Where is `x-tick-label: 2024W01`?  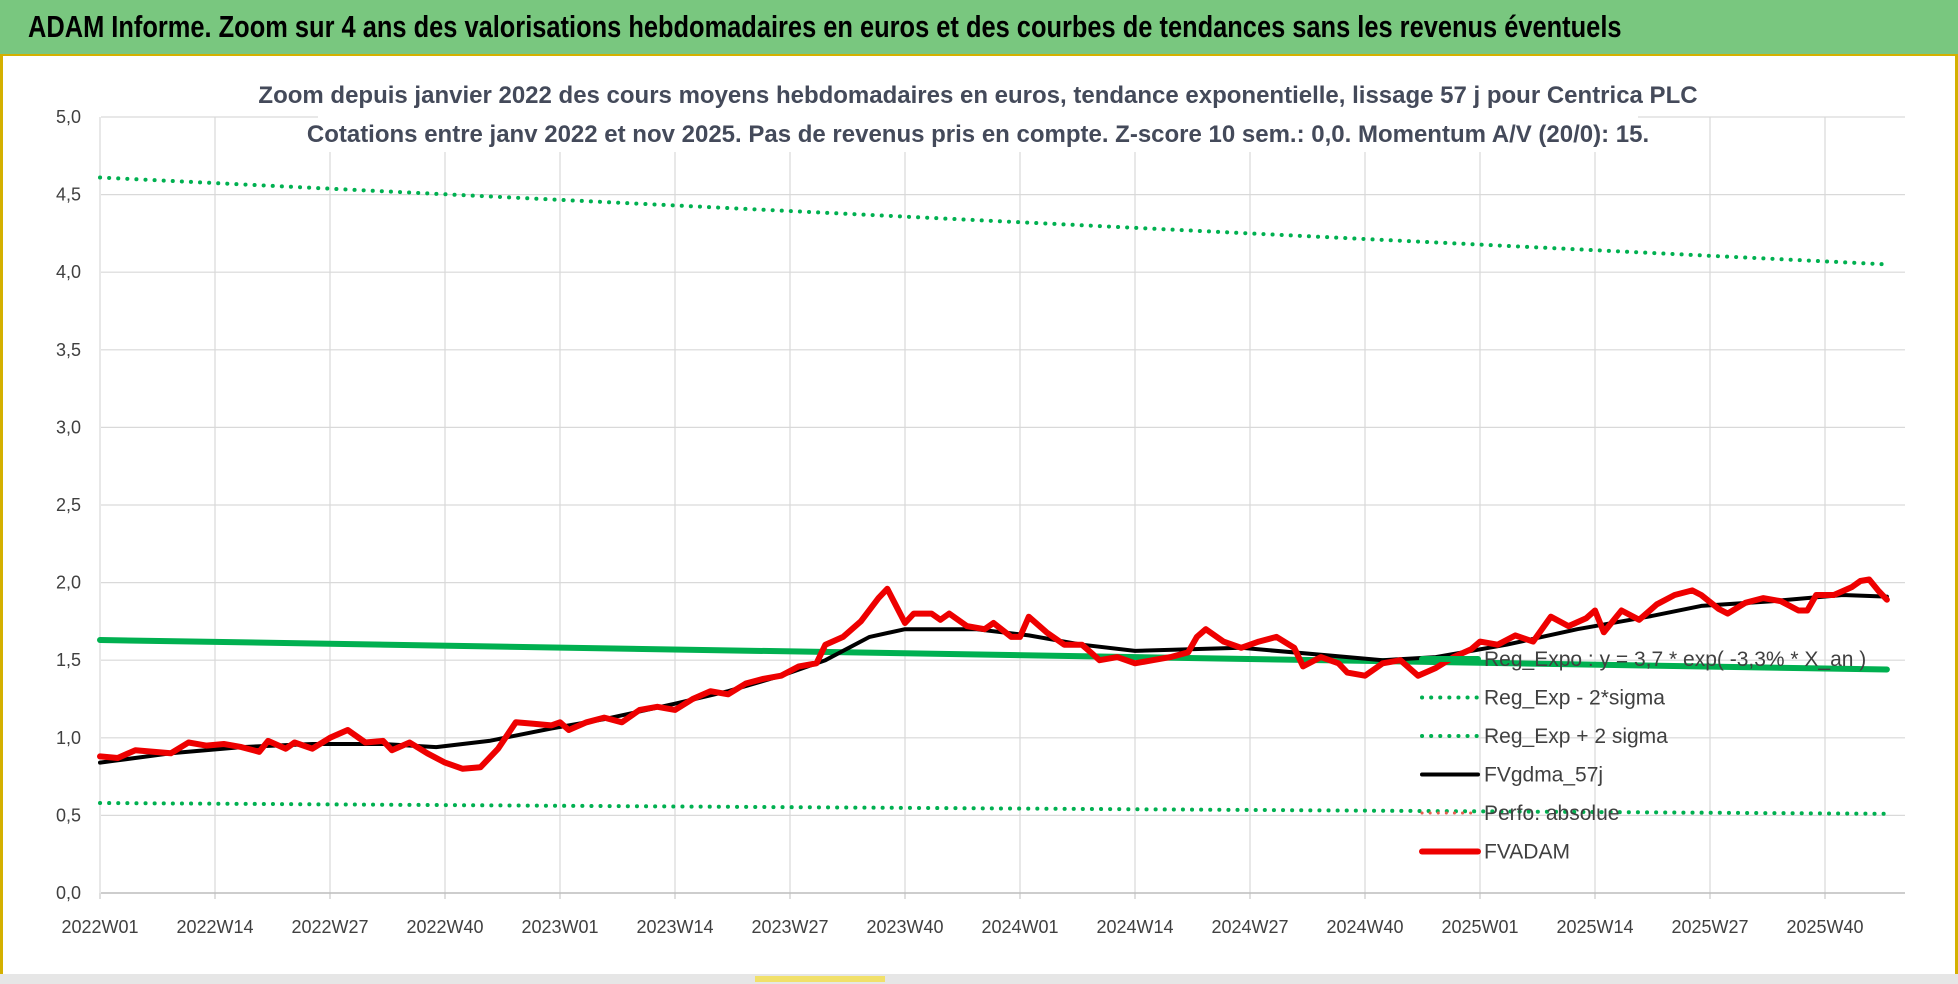
x-tick-label: 2024W01 is located at coordinates (1019, 927).